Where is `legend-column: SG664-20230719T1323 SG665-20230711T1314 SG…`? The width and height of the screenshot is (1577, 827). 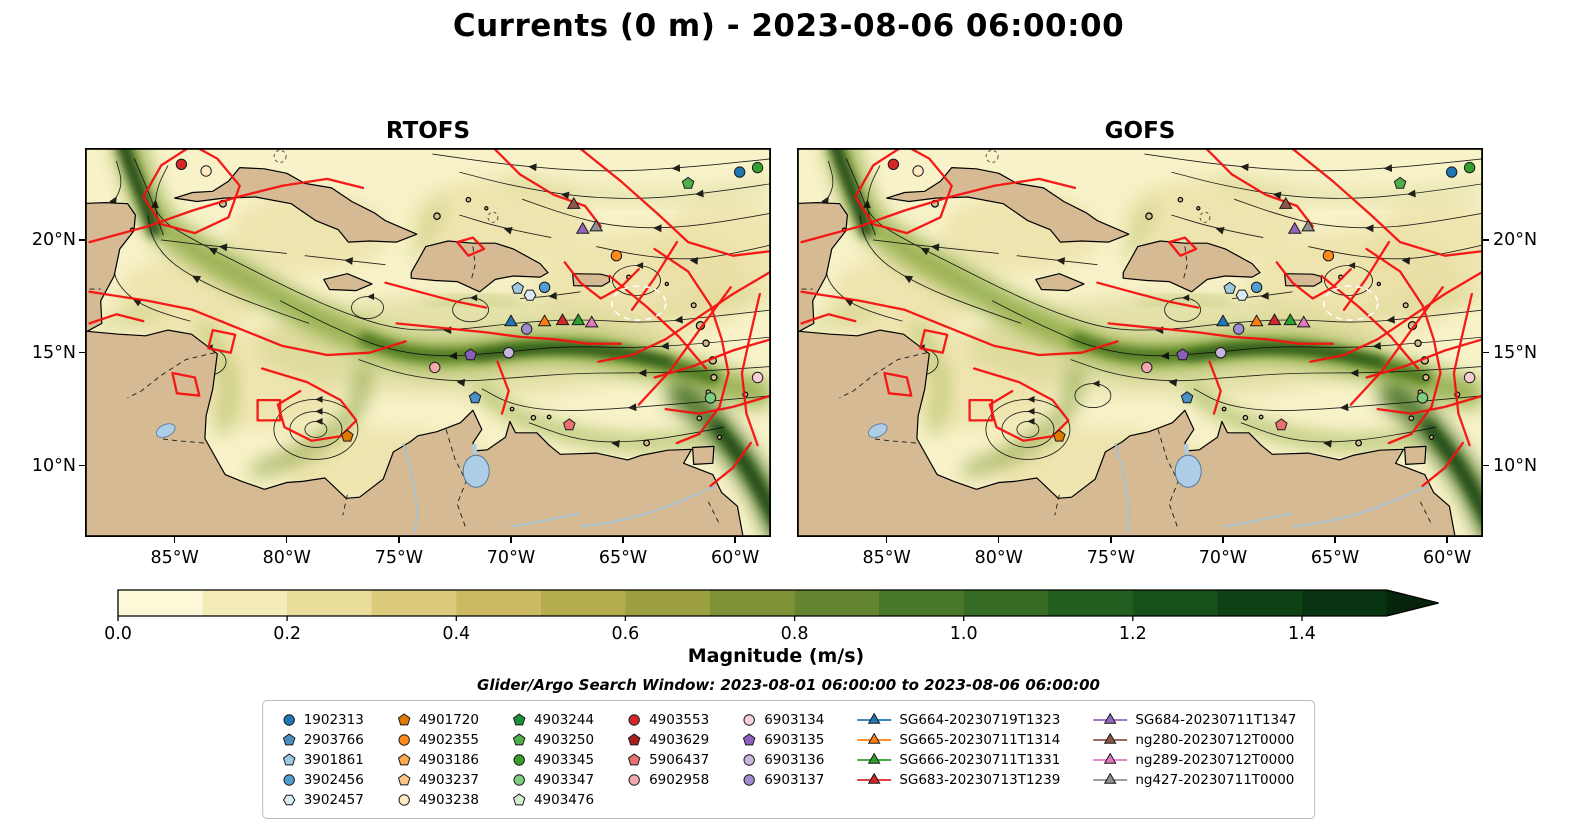
legend-column: SG664-20230719T1323 SG665-20230711T1314 SG… is located at coordinates (958, 749).